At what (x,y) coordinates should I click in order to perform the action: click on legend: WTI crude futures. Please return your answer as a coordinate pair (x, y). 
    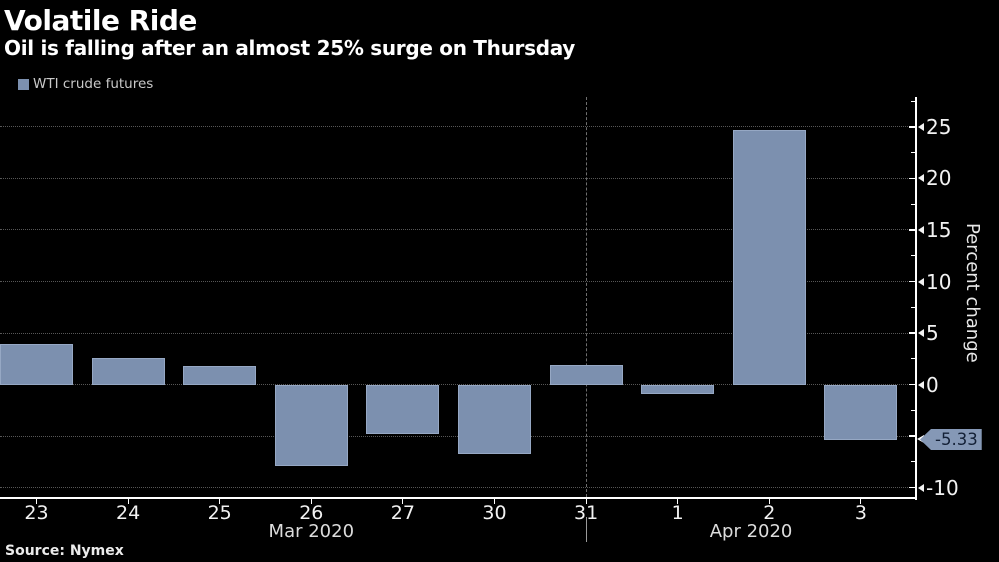
    Looking at the image, I should click on (85, 84).